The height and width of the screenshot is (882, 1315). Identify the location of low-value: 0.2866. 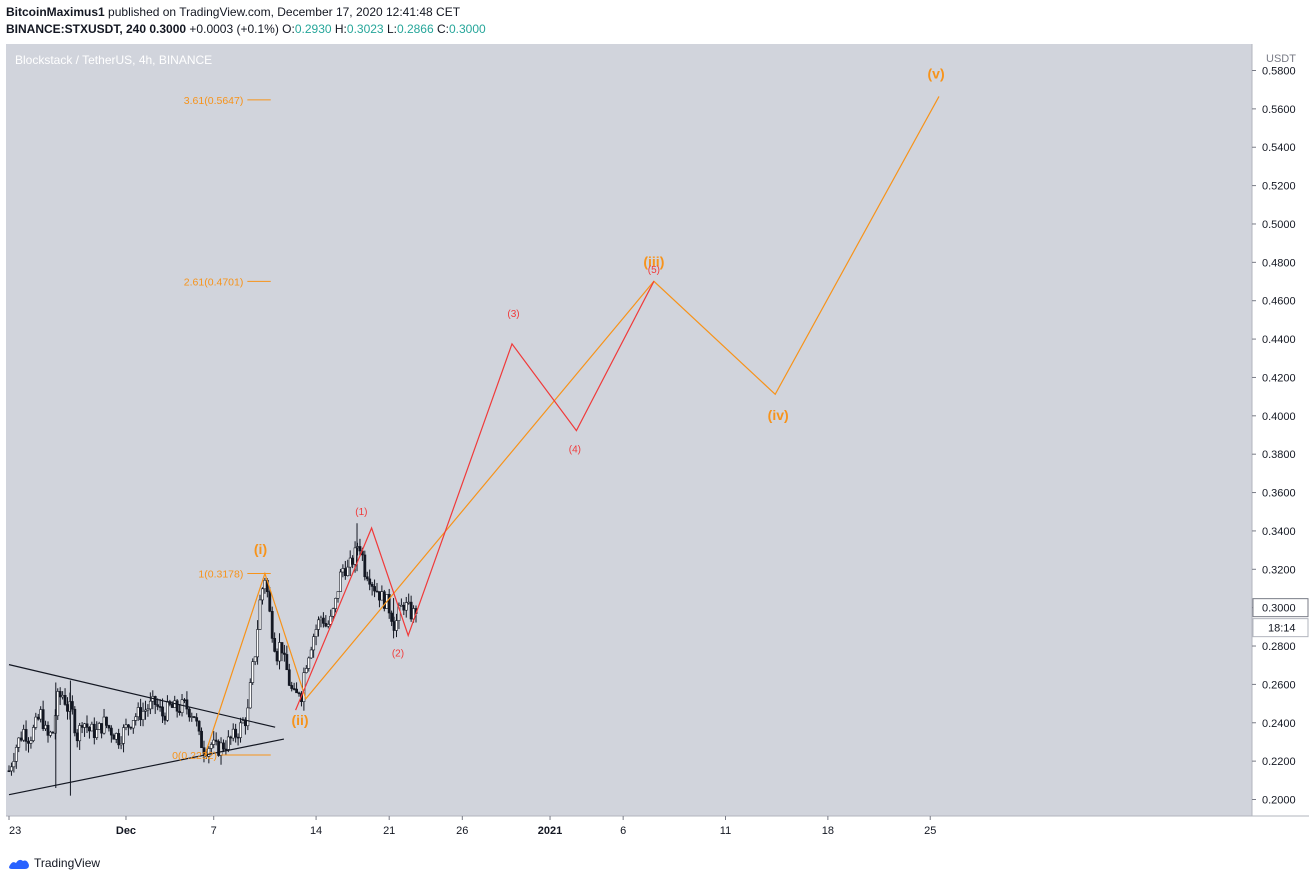
(415, 29).